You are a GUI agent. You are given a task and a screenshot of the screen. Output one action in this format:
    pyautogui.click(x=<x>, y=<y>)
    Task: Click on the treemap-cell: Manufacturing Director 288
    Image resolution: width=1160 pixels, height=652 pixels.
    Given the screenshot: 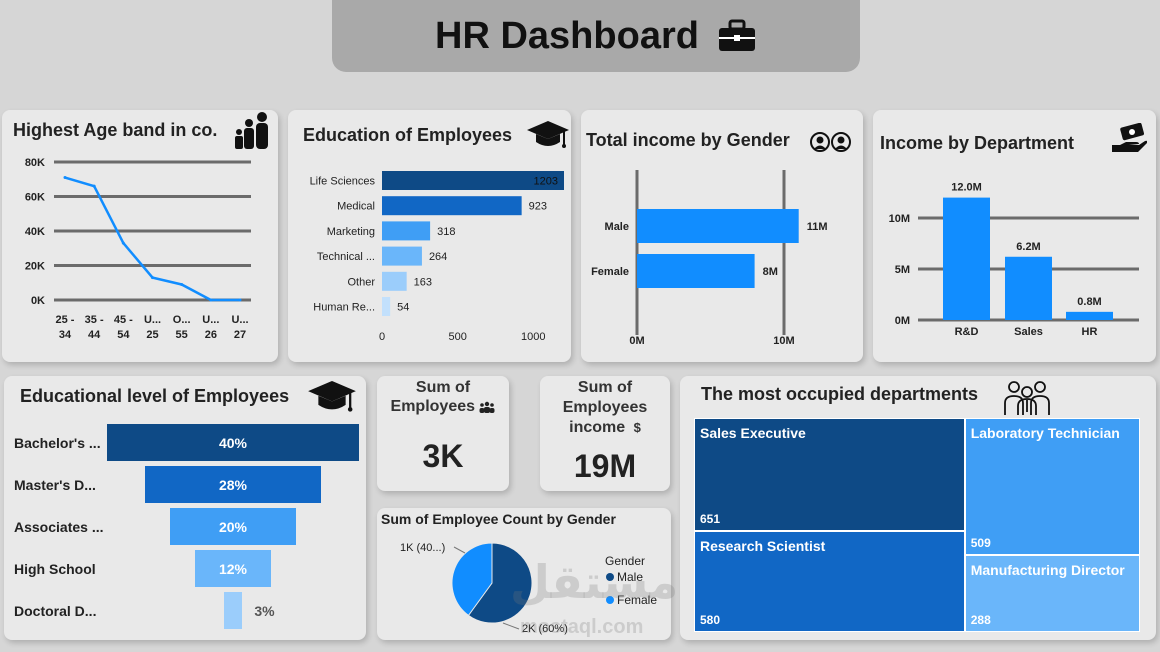 What is the action you would take?
    pyautogui.click(x=1052, y=593)
    